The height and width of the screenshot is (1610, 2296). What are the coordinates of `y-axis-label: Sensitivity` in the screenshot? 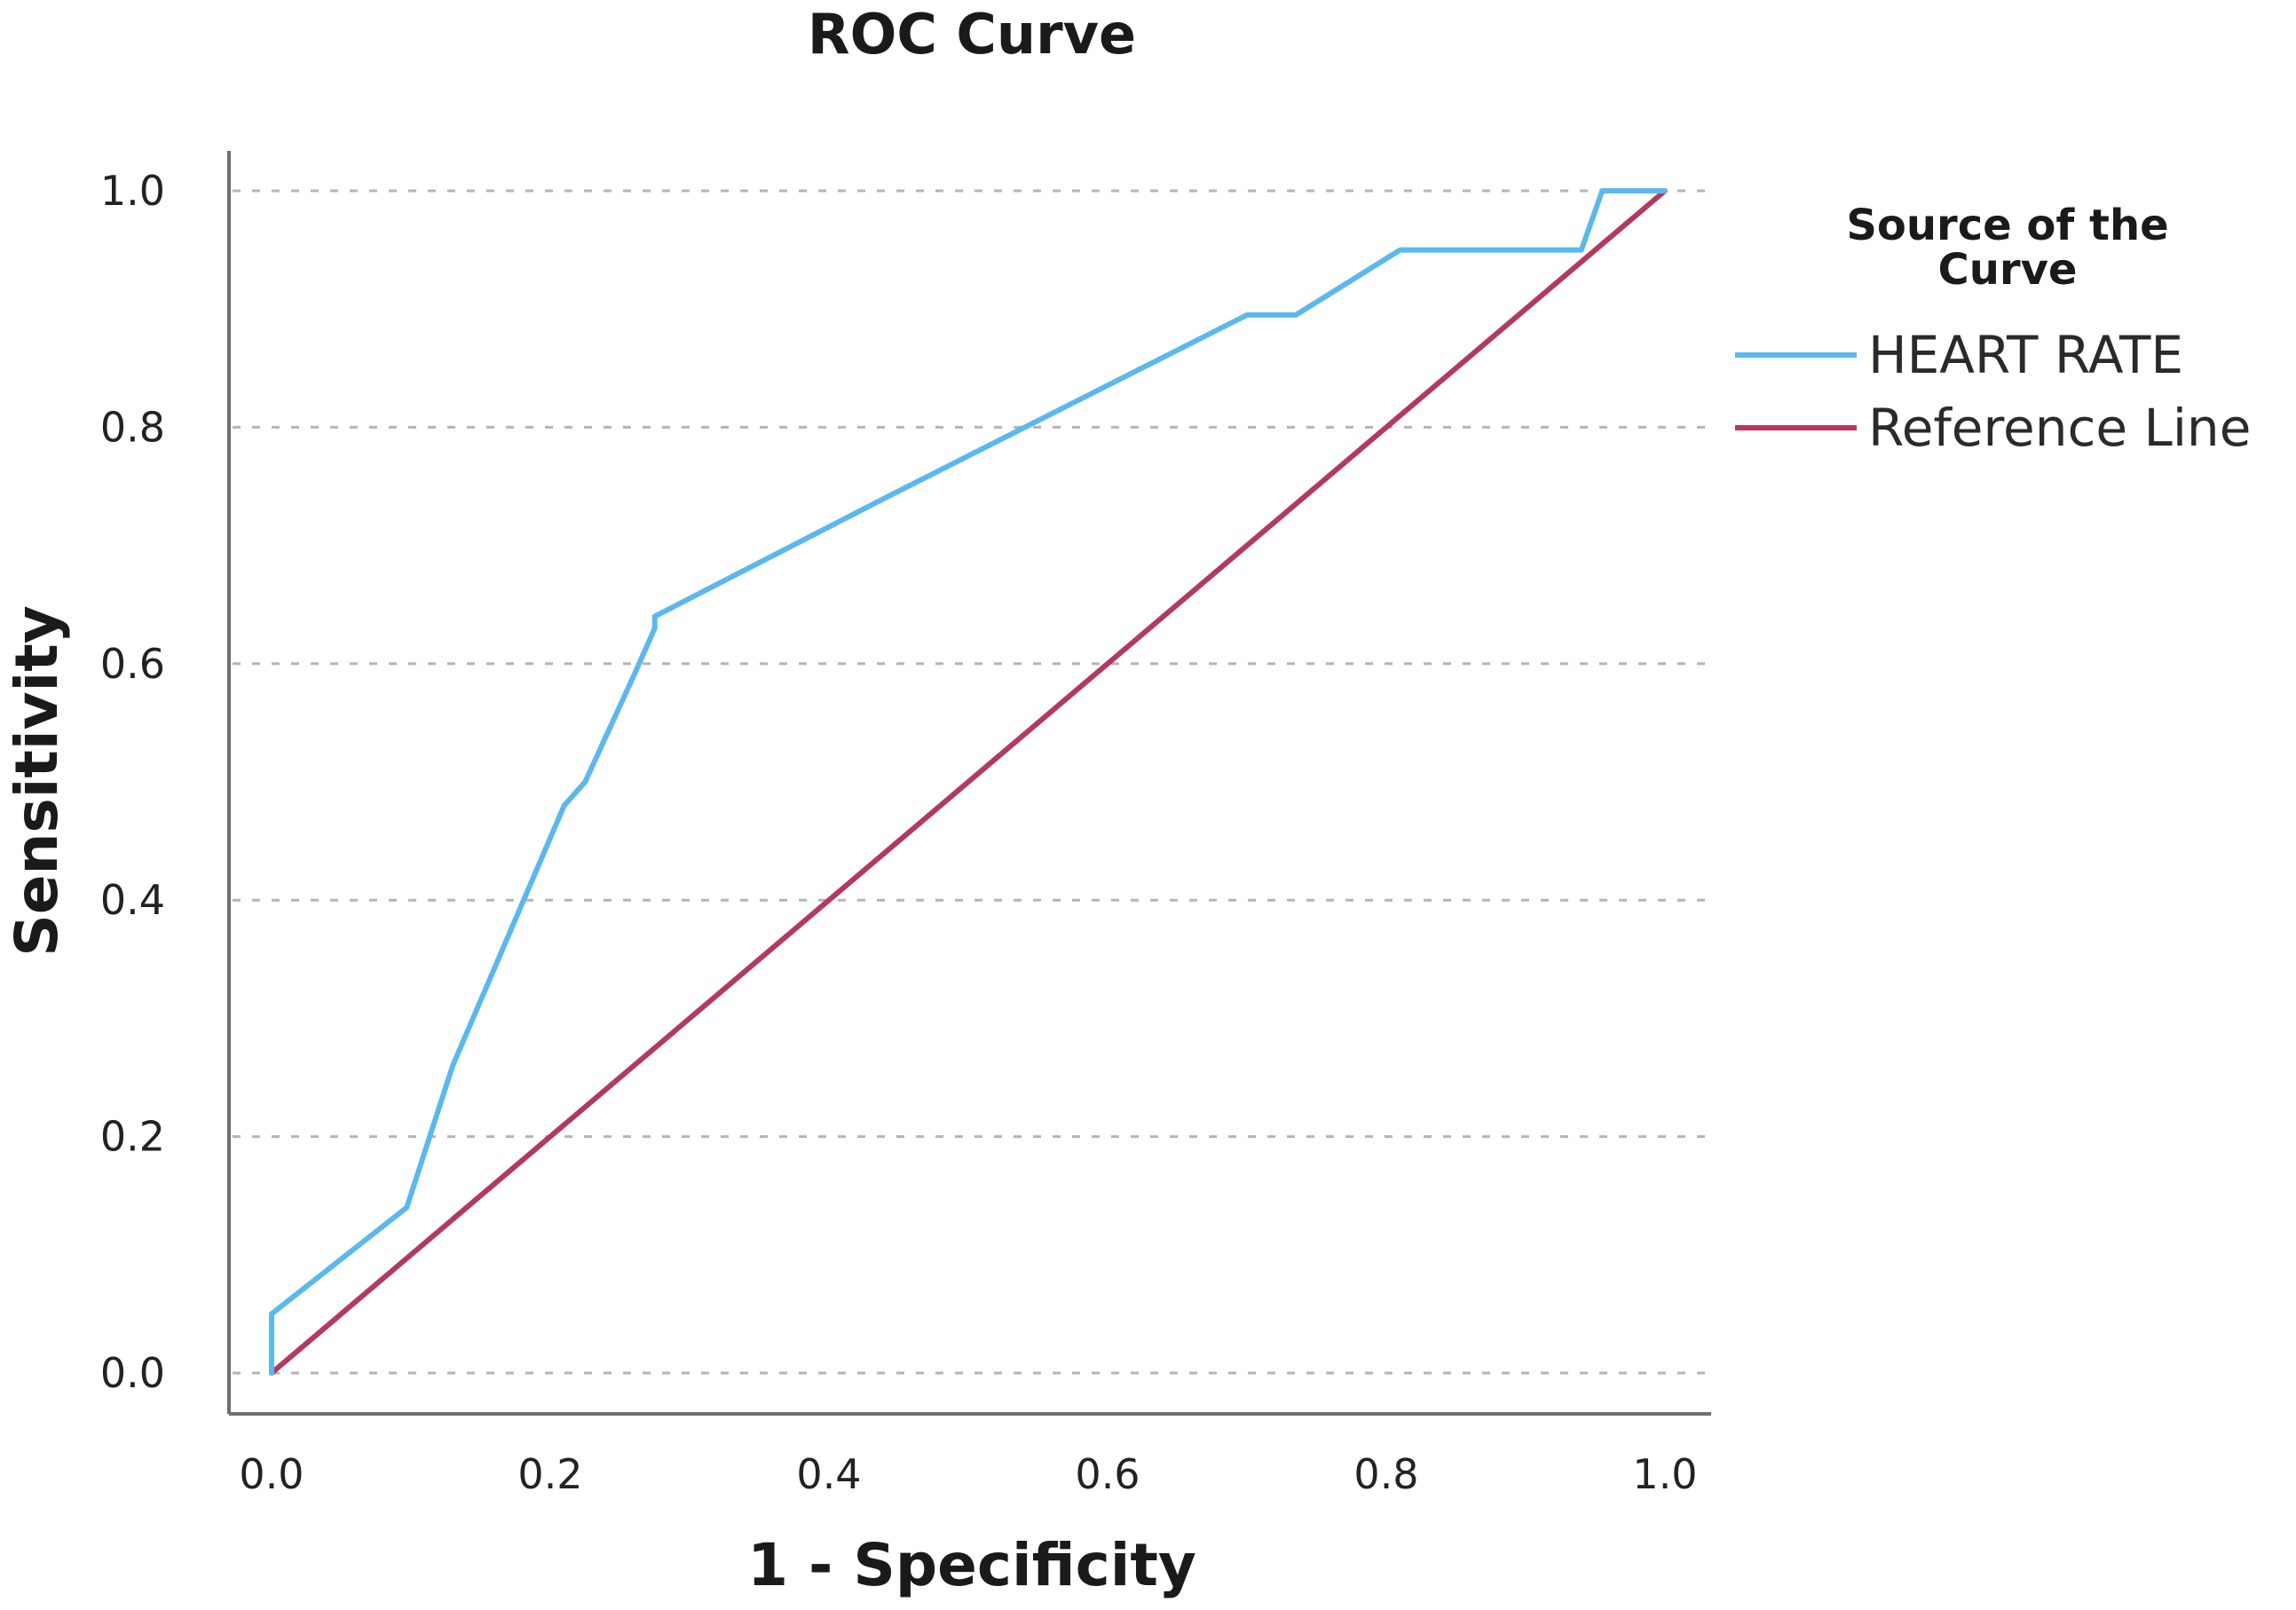 It's located at (37, 781).